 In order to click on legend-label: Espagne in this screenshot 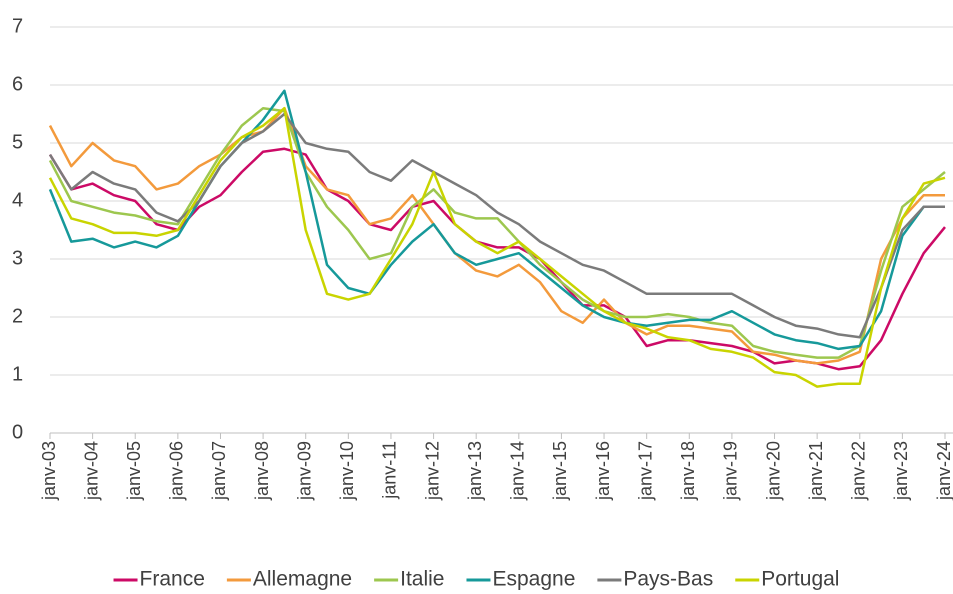, I will do `click(533, 579)`.